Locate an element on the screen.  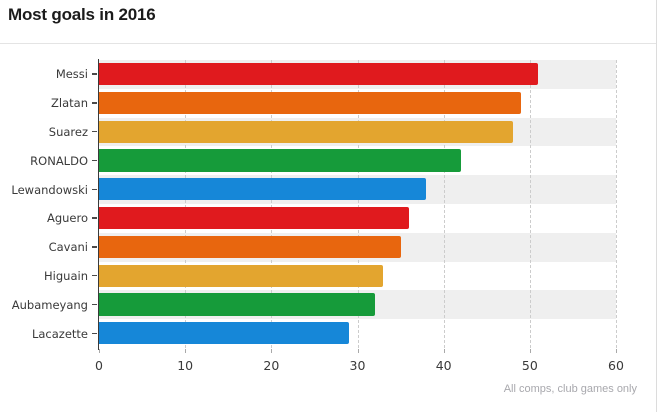
y-axis-label: Zlatan is located at coordinates (69, 103).